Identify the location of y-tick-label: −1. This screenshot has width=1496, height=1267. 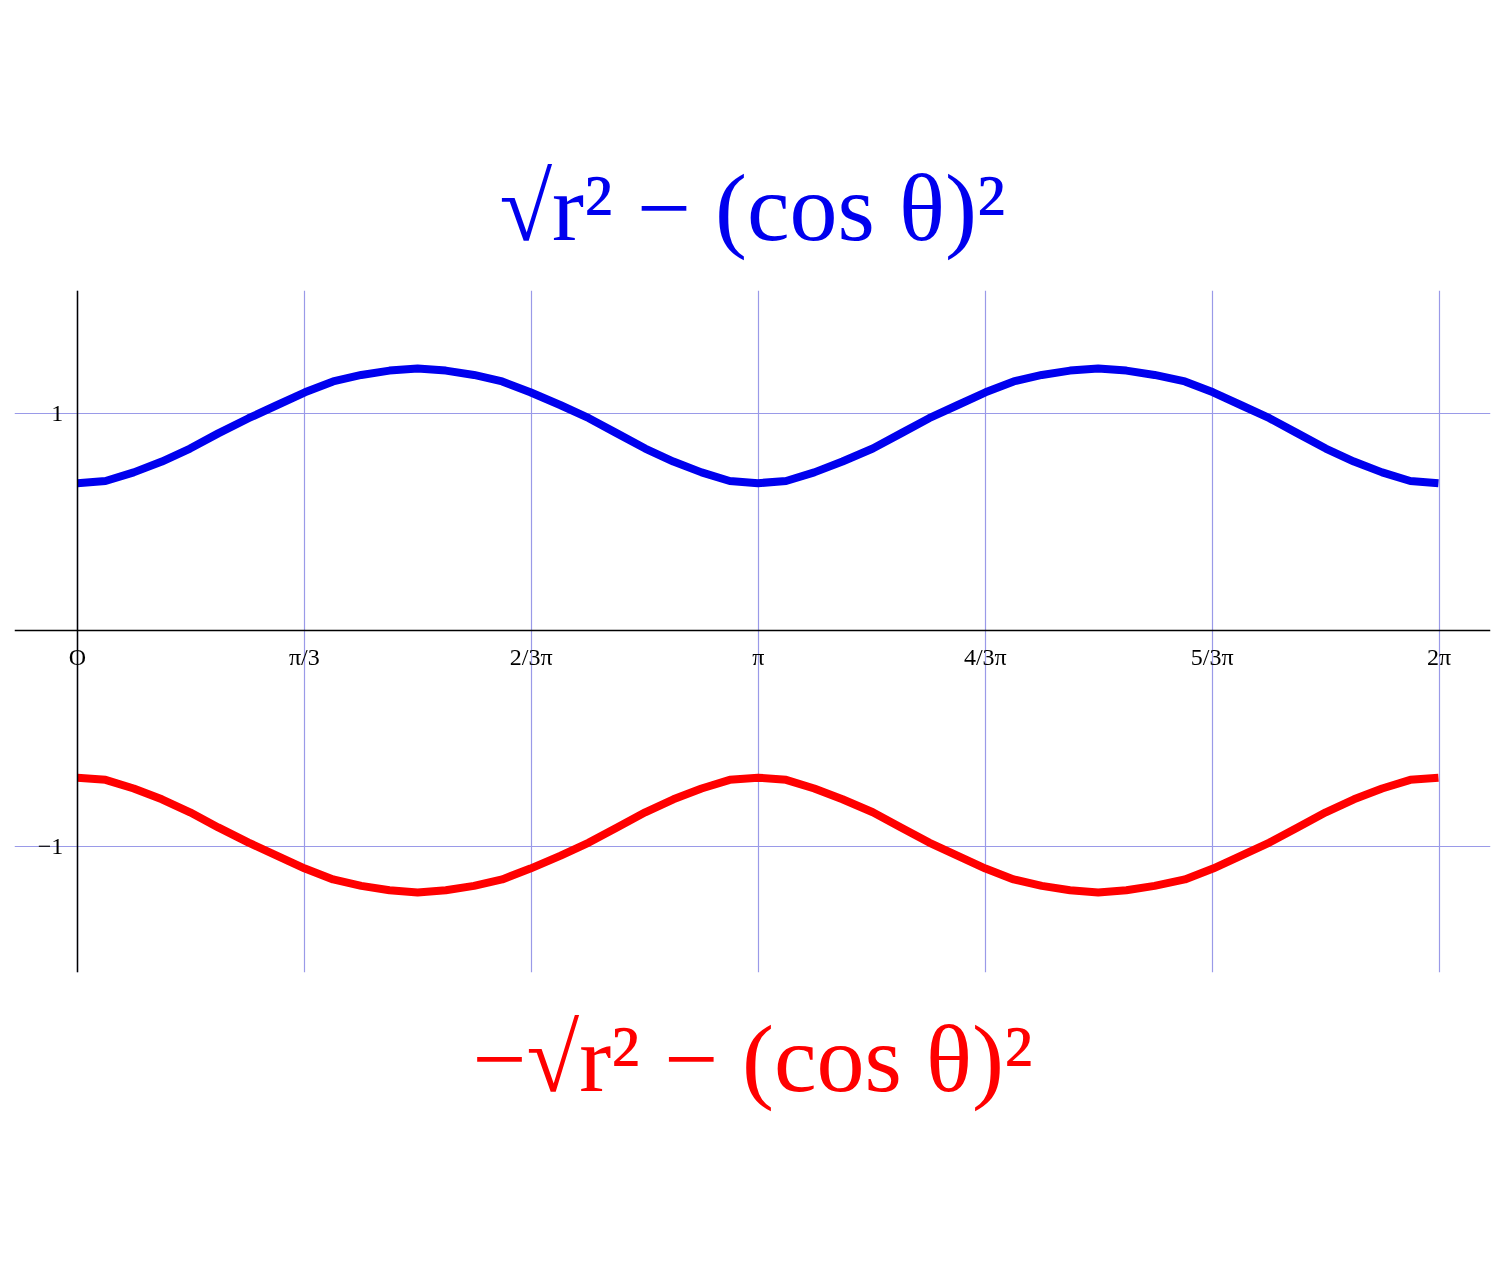
(50, 846).